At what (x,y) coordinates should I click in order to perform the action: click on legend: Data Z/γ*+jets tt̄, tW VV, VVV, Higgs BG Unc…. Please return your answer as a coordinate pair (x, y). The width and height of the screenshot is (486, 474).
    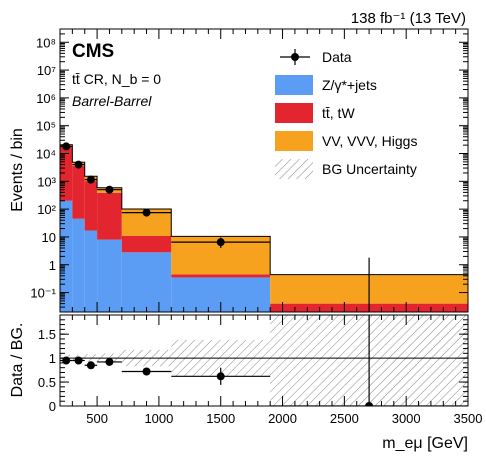
    Looking at the image, I should click on (346, 114).